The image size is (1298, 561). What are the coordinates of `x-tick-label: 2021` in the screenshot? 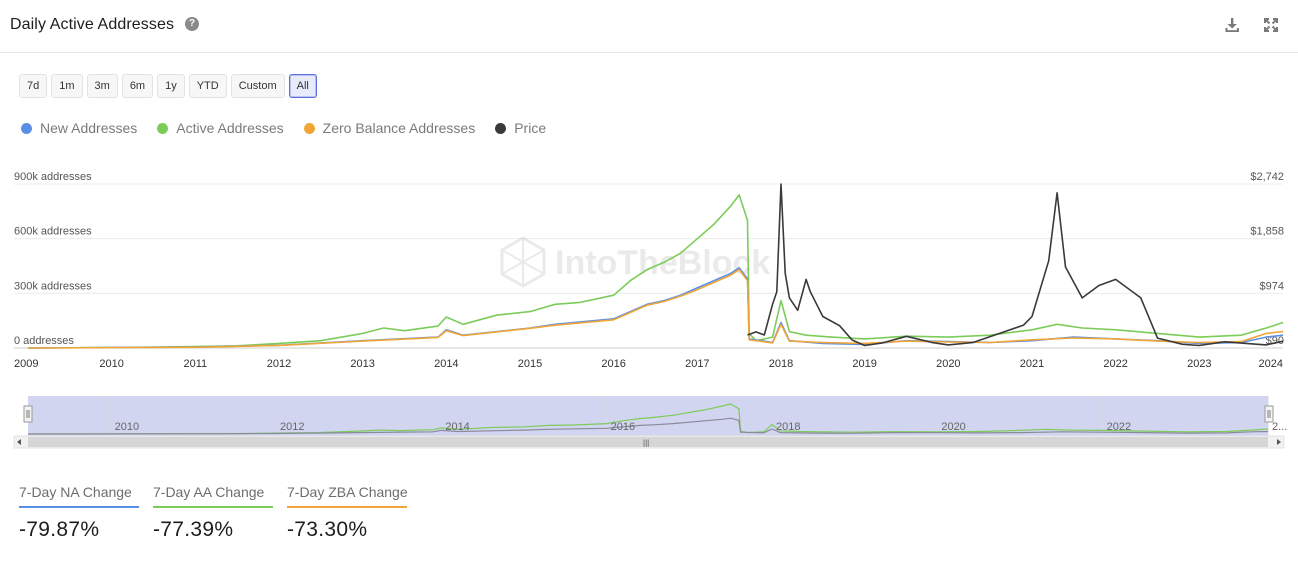 It's located at (1032, 364).